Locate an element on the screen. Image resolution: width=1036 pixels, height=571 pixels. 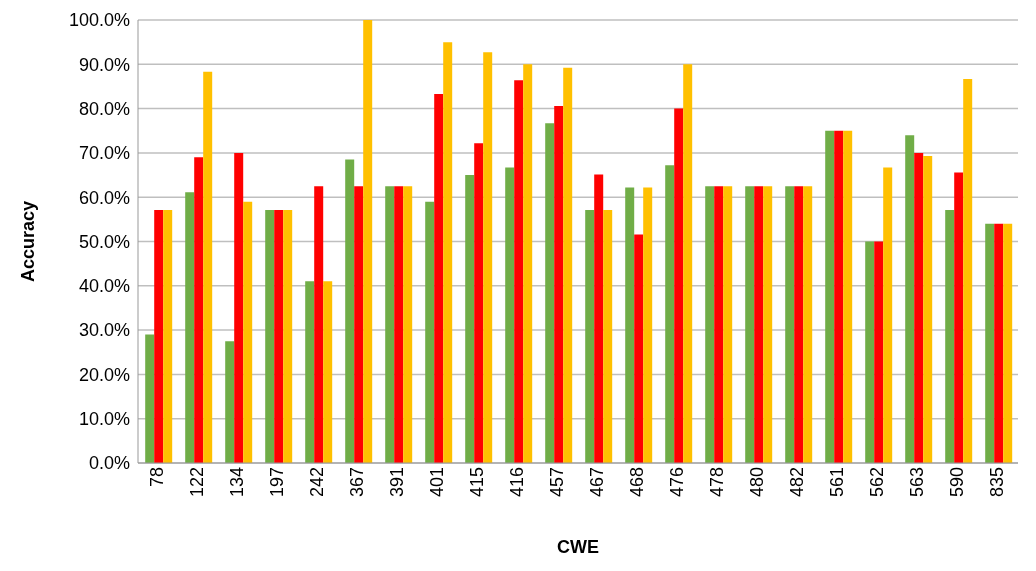
x-tick-label: 367 is located at coordinates (356, 482).